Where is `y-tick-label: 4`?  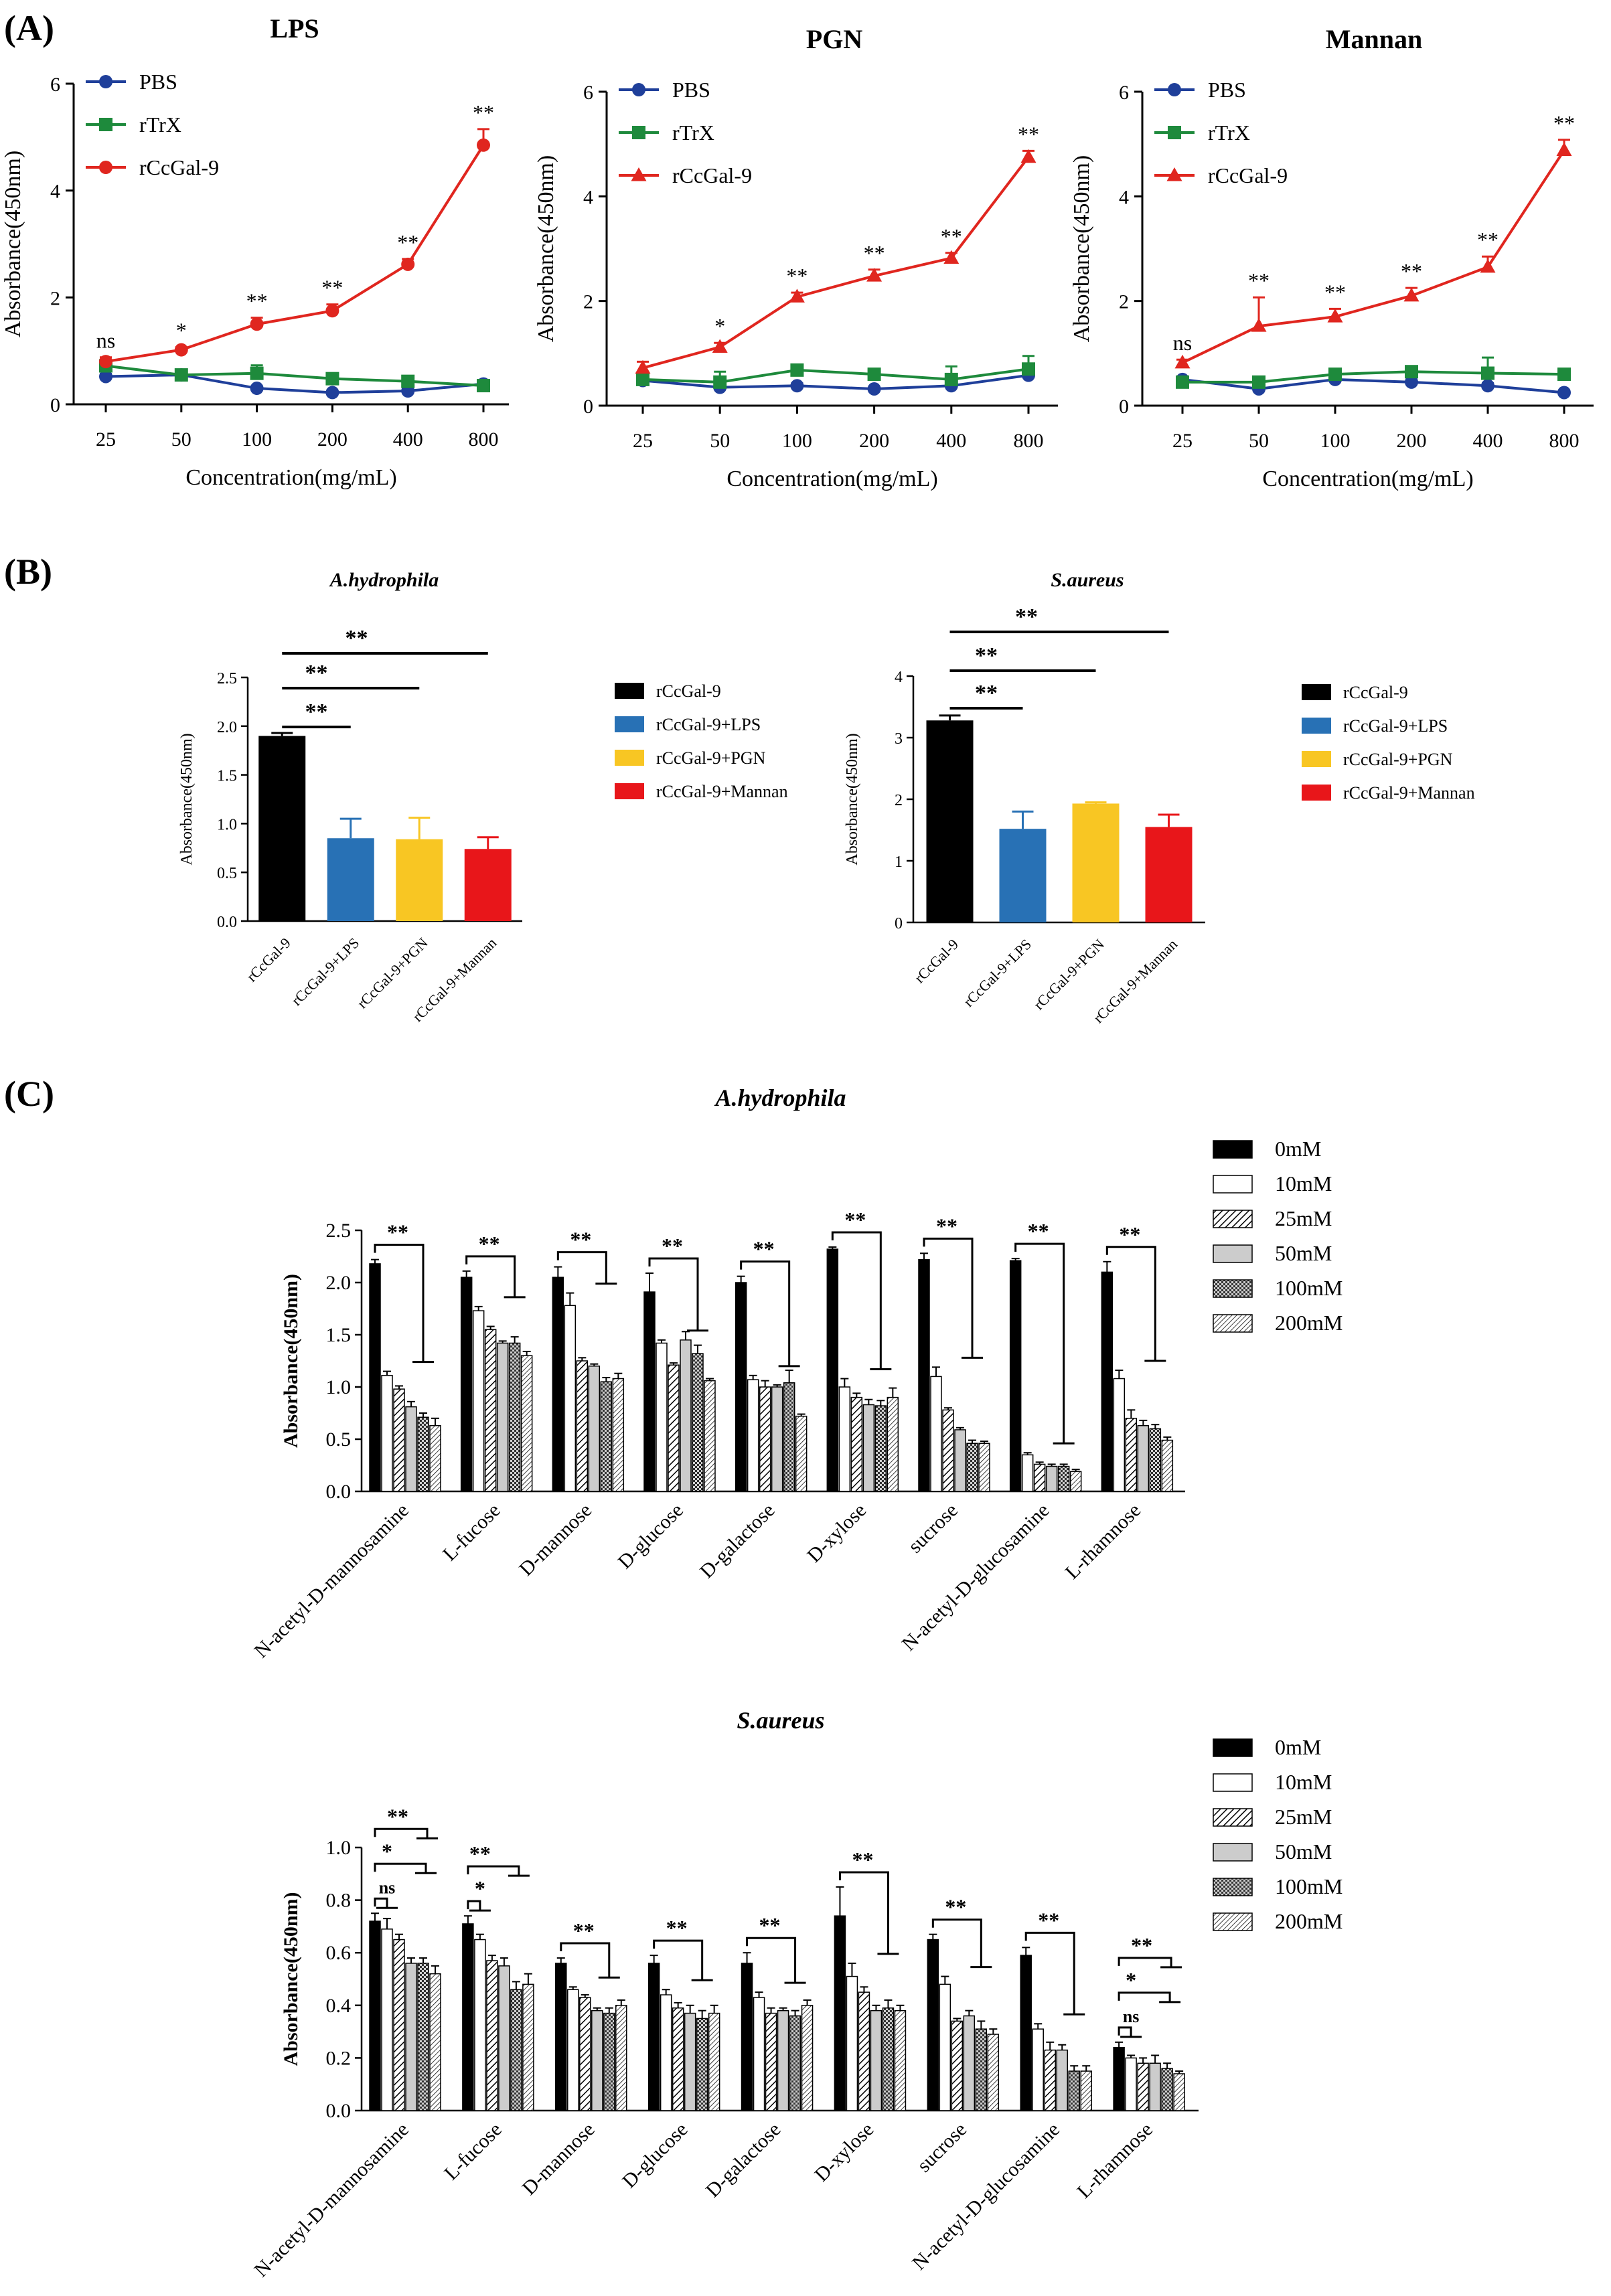
y-tick-label: 4 is located at coordinates (899, 677).